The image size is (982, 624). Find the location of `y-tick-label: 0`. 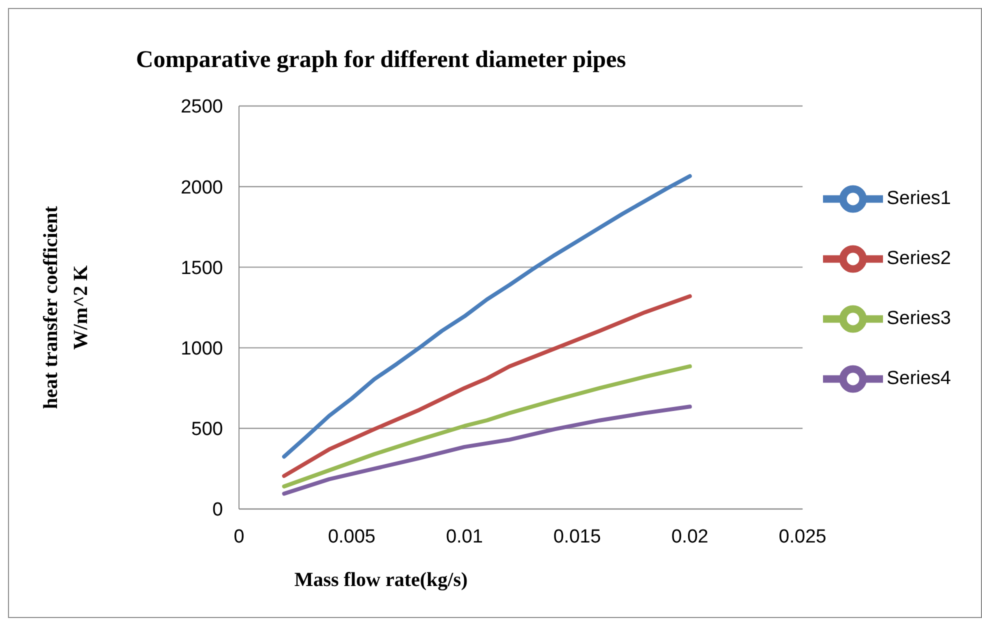

y-tick-label: 0 is located at coordinates (217, 510).